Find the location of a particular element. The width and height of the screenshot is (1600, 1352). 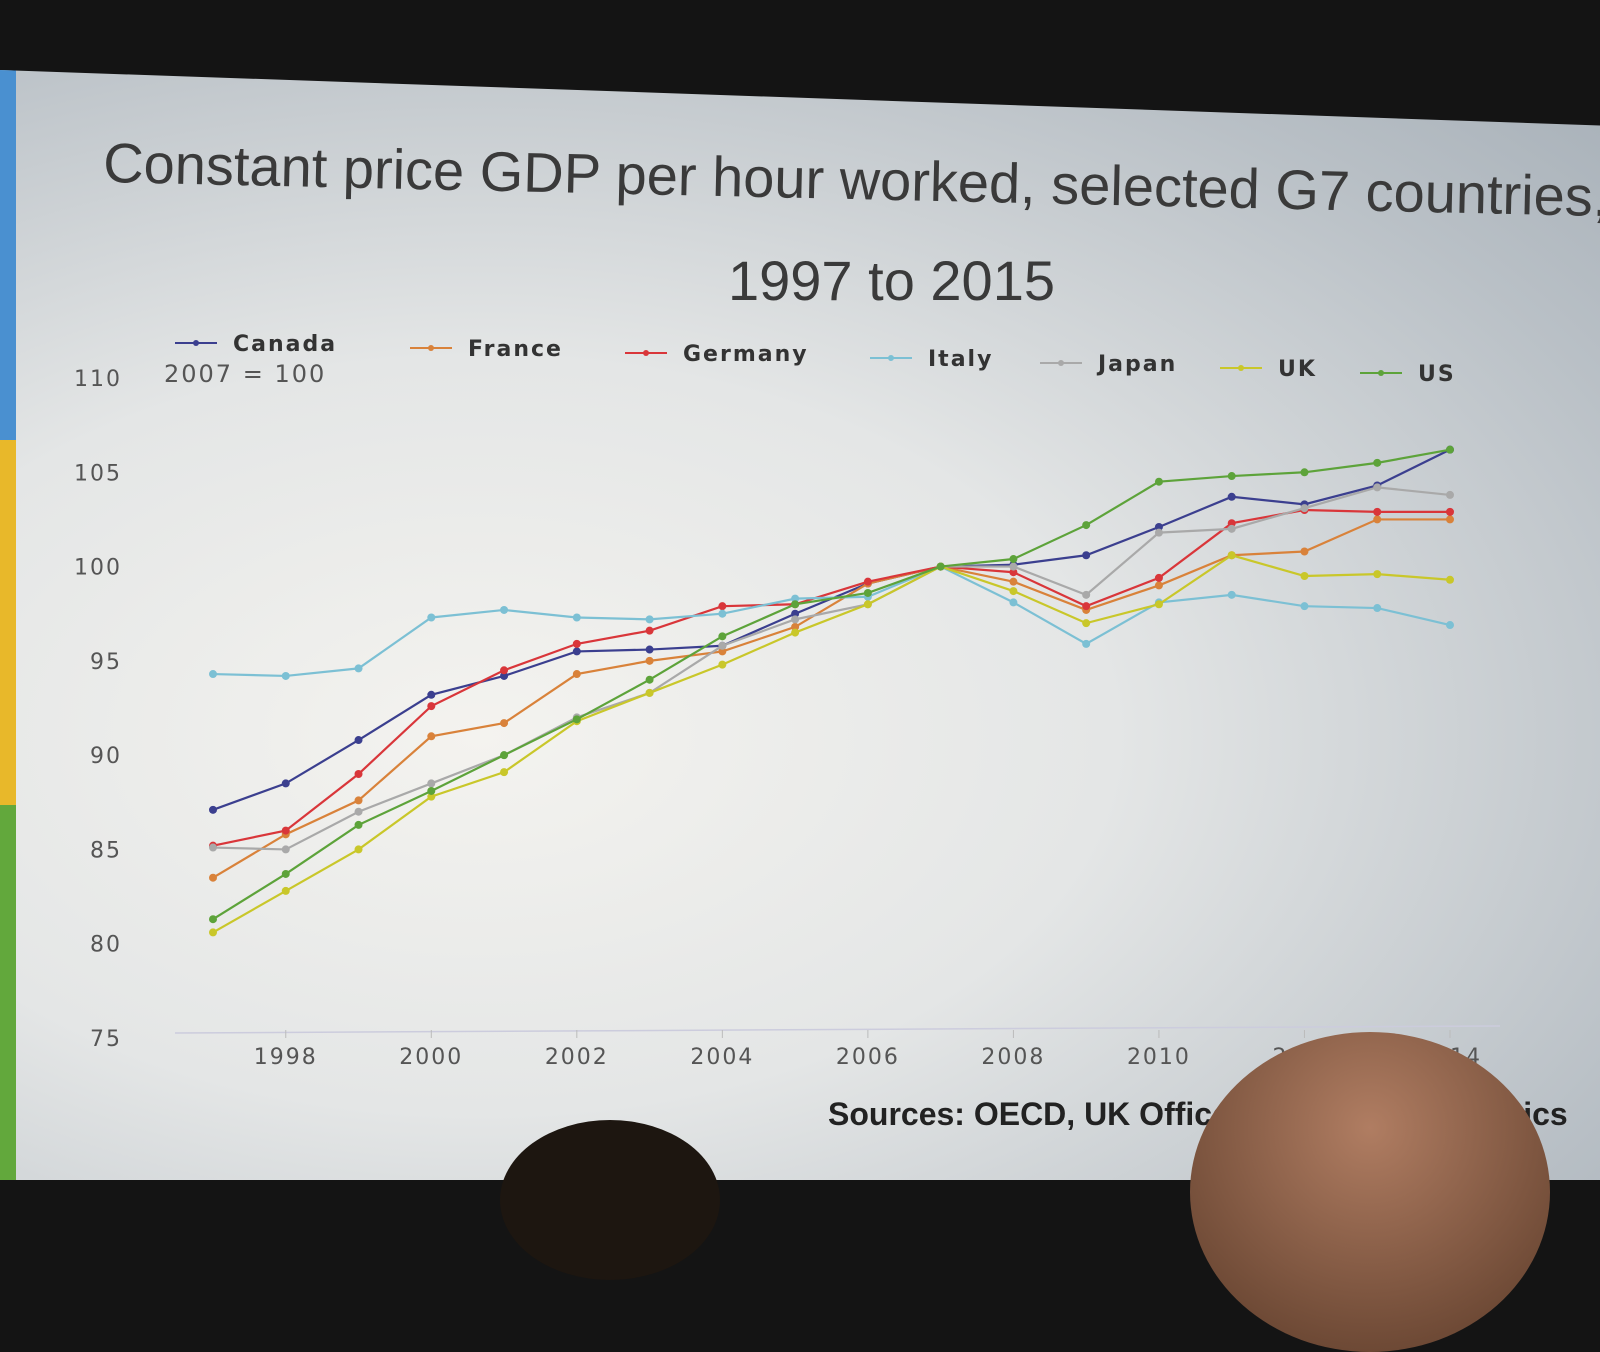

legend-label: US is located at coordinates (1437, 374).